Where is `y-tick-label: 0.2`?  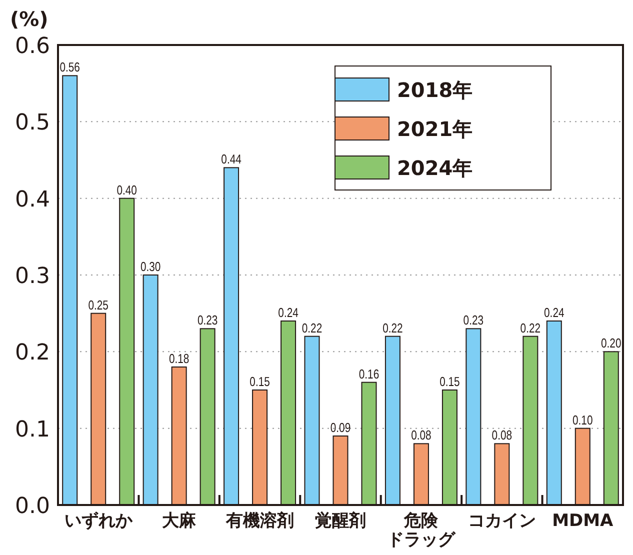
y-tick-label: 0.2 is located at coordinates (32, 353).